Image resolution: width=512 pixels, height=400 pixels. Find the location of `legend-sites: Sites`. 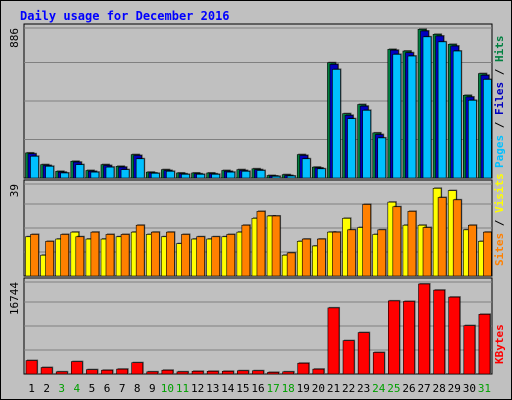

legend-sites: Sites is located at coordinates (499, 249).